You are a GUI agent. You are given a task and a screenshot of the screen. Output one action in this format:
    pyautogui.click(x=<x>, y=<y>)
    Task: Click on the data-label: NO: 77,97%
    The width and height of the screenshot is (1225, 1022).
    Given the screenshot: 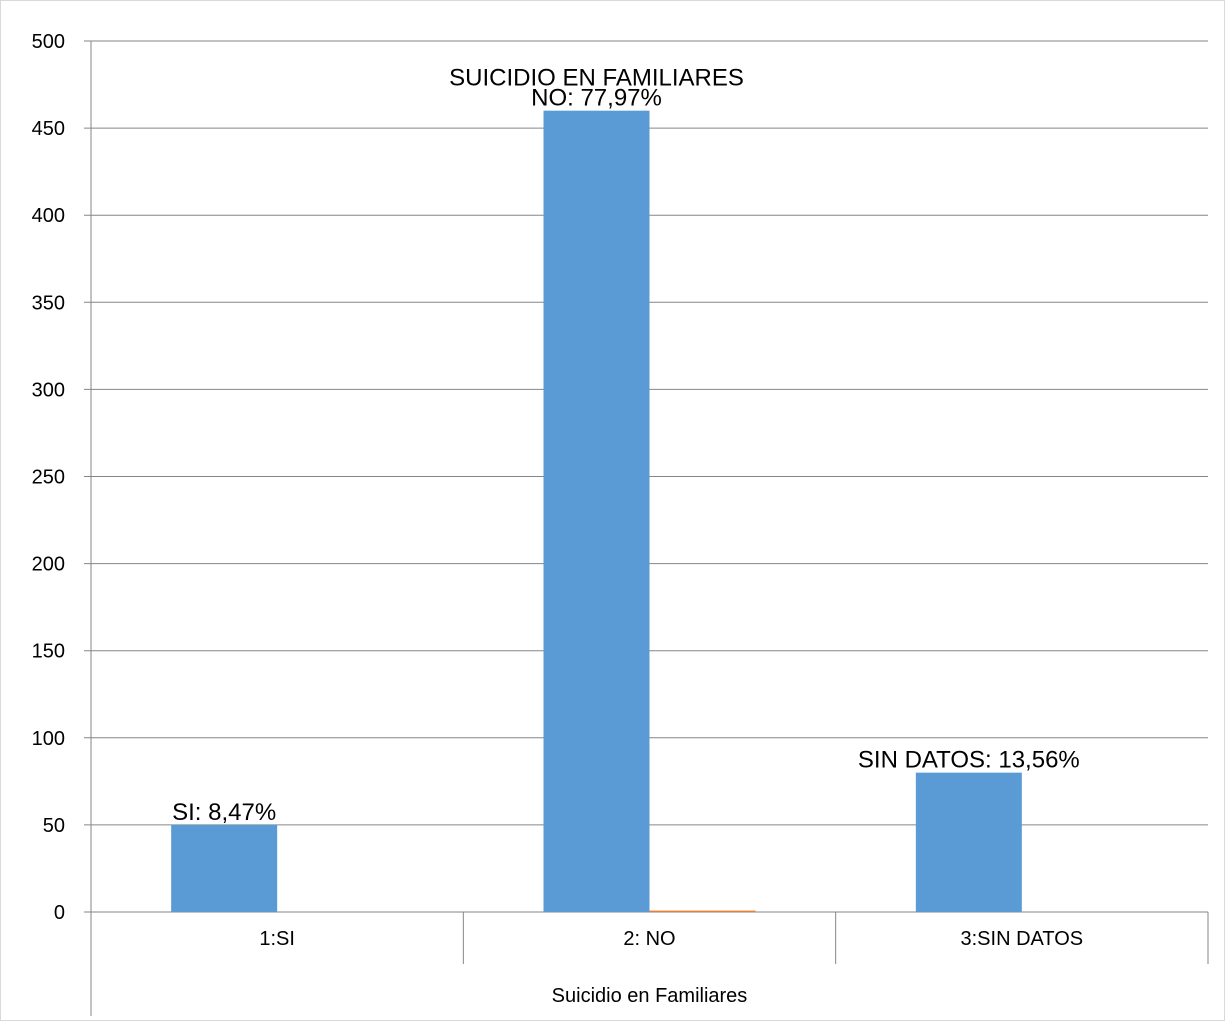 What is the action you would take?
    pyautogui.click(x=596, y=98)
    